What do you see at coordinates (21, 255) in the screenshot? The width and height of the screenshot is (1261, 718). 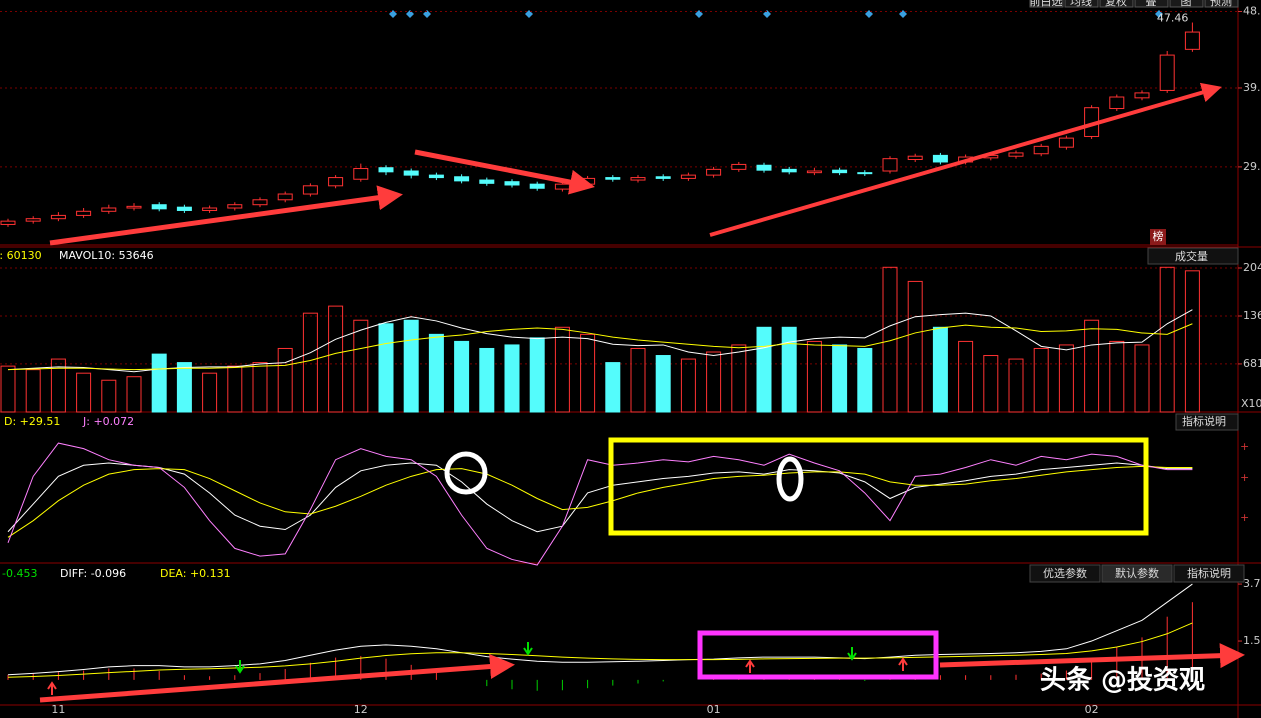 I see `indicator-header: MAVOL5: 60130` at bounding box center [21, 255].